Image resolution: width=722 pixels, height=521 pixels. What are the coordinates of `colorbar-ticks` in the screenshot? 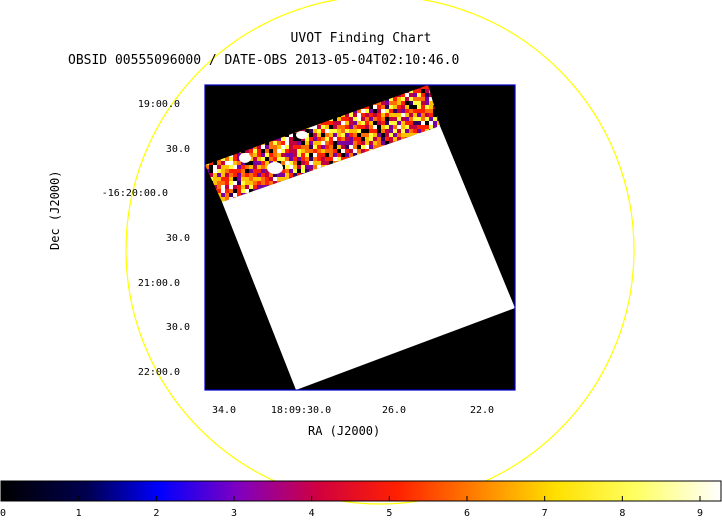 It's located at (350, 498).